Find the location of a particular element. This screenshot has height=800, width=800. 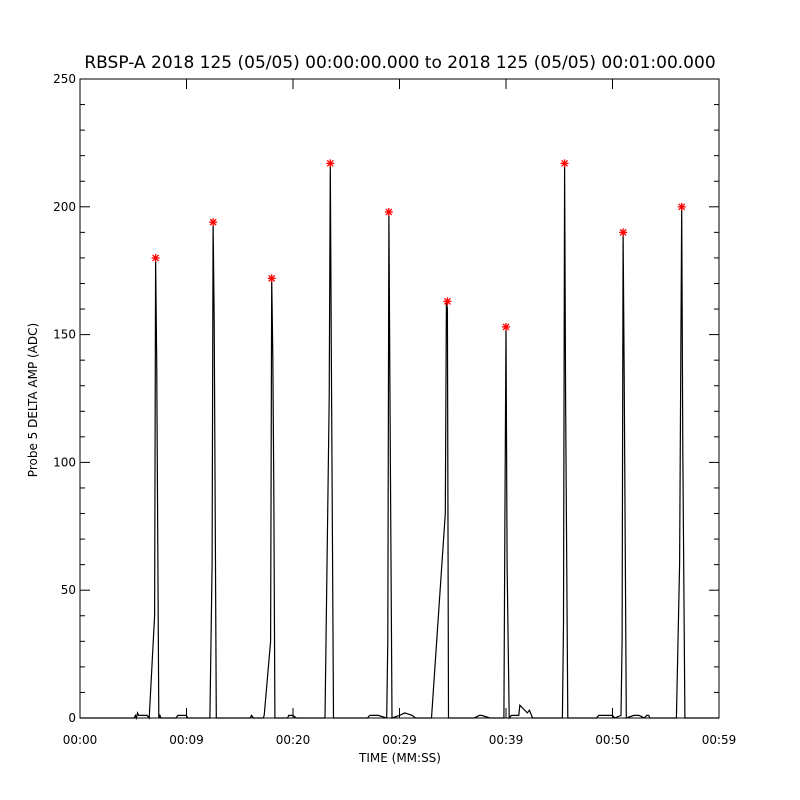

x-tick-label: 00:59 is located at coordinates (719, 740).